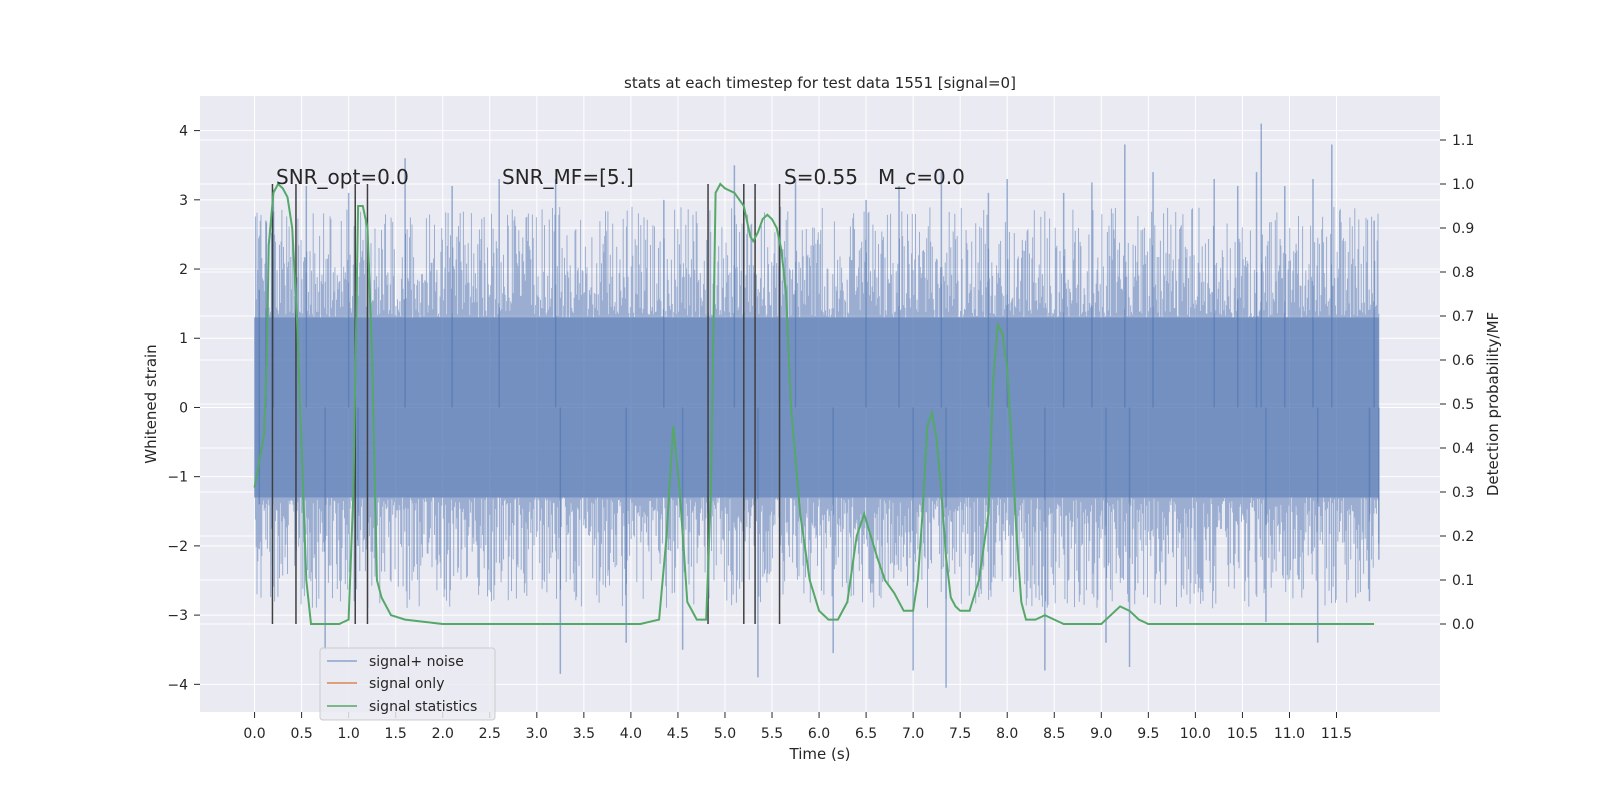  I want to click on x-tick-label: 1.5, so click(396, 734).